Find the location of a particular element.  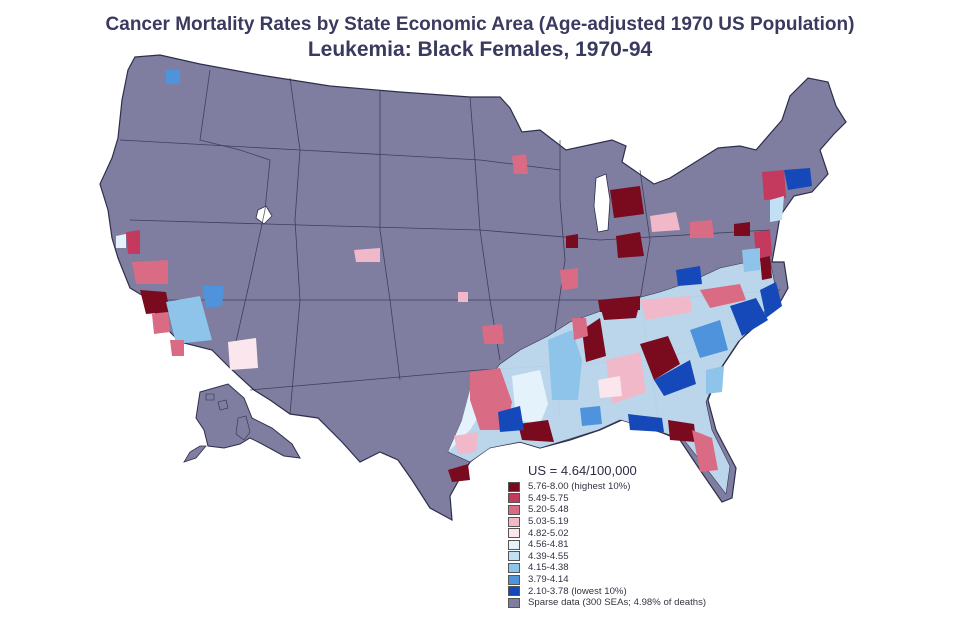

legend-label: 4.15-4.38 is located at coordinates (548, 568).